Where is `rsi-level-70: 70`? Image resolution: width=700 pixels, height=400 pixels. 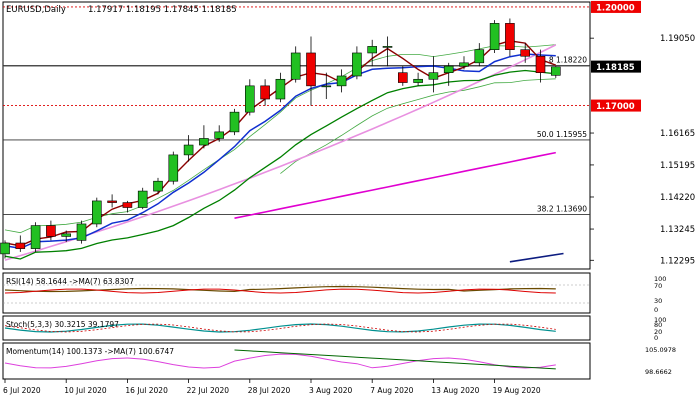
rsi-level-70: 70 is located at coordinates (658, 286).